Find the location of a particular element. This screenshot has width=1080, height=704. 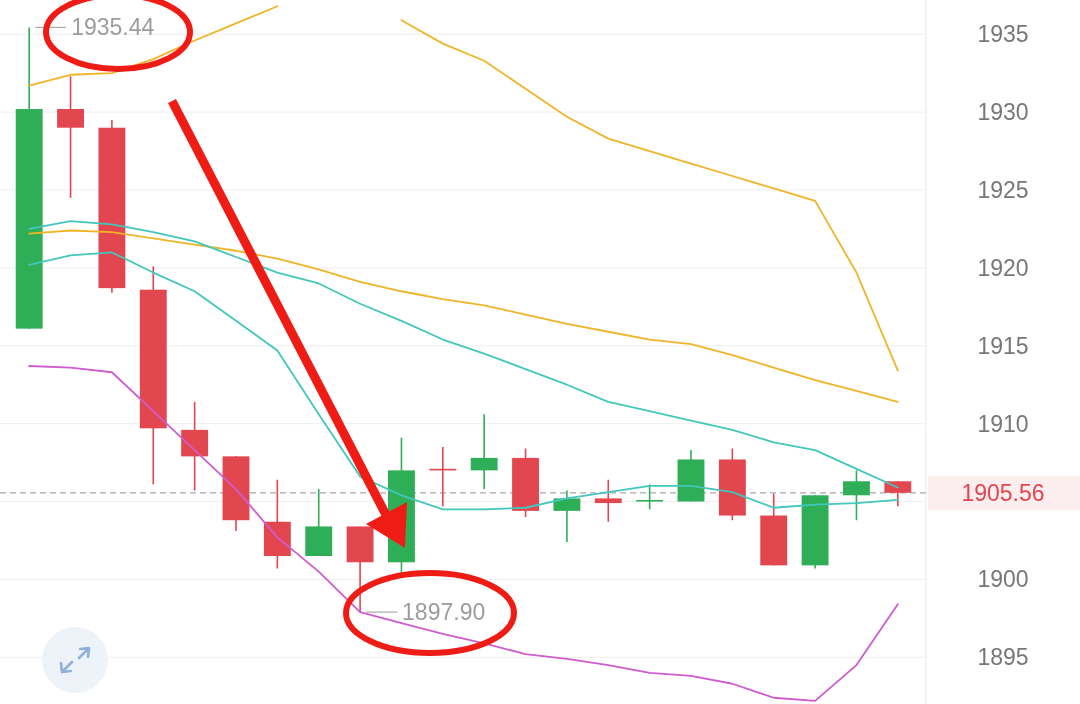

ref-line-label: 1905.56 is located at coordinates (1003, 492).